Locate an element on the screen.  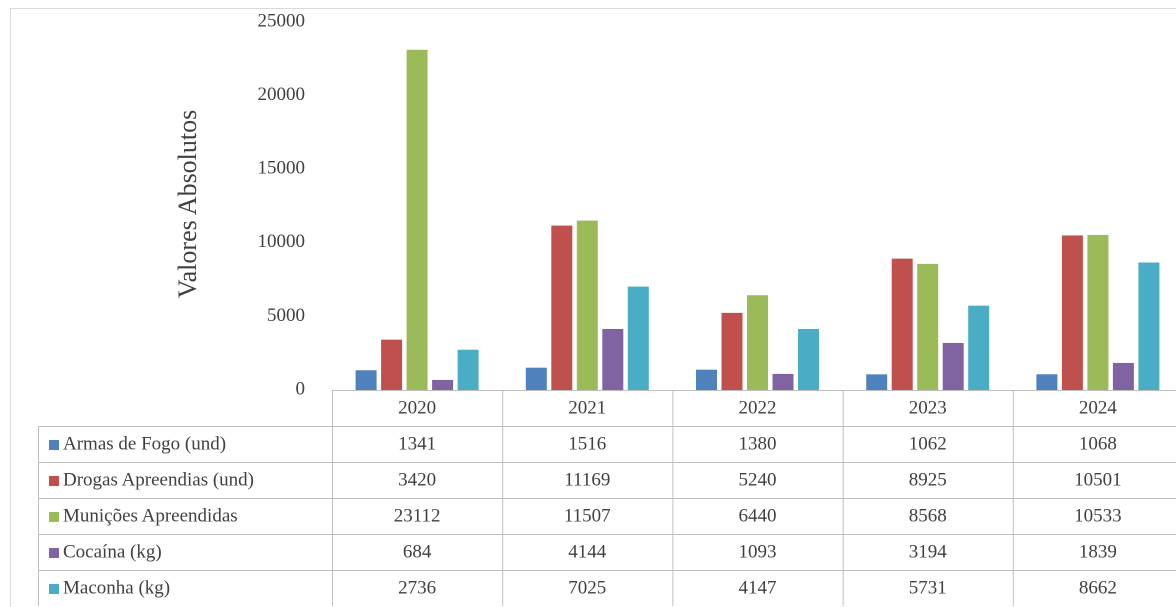
table-value: 4147 is located at coordinates (758, 587).